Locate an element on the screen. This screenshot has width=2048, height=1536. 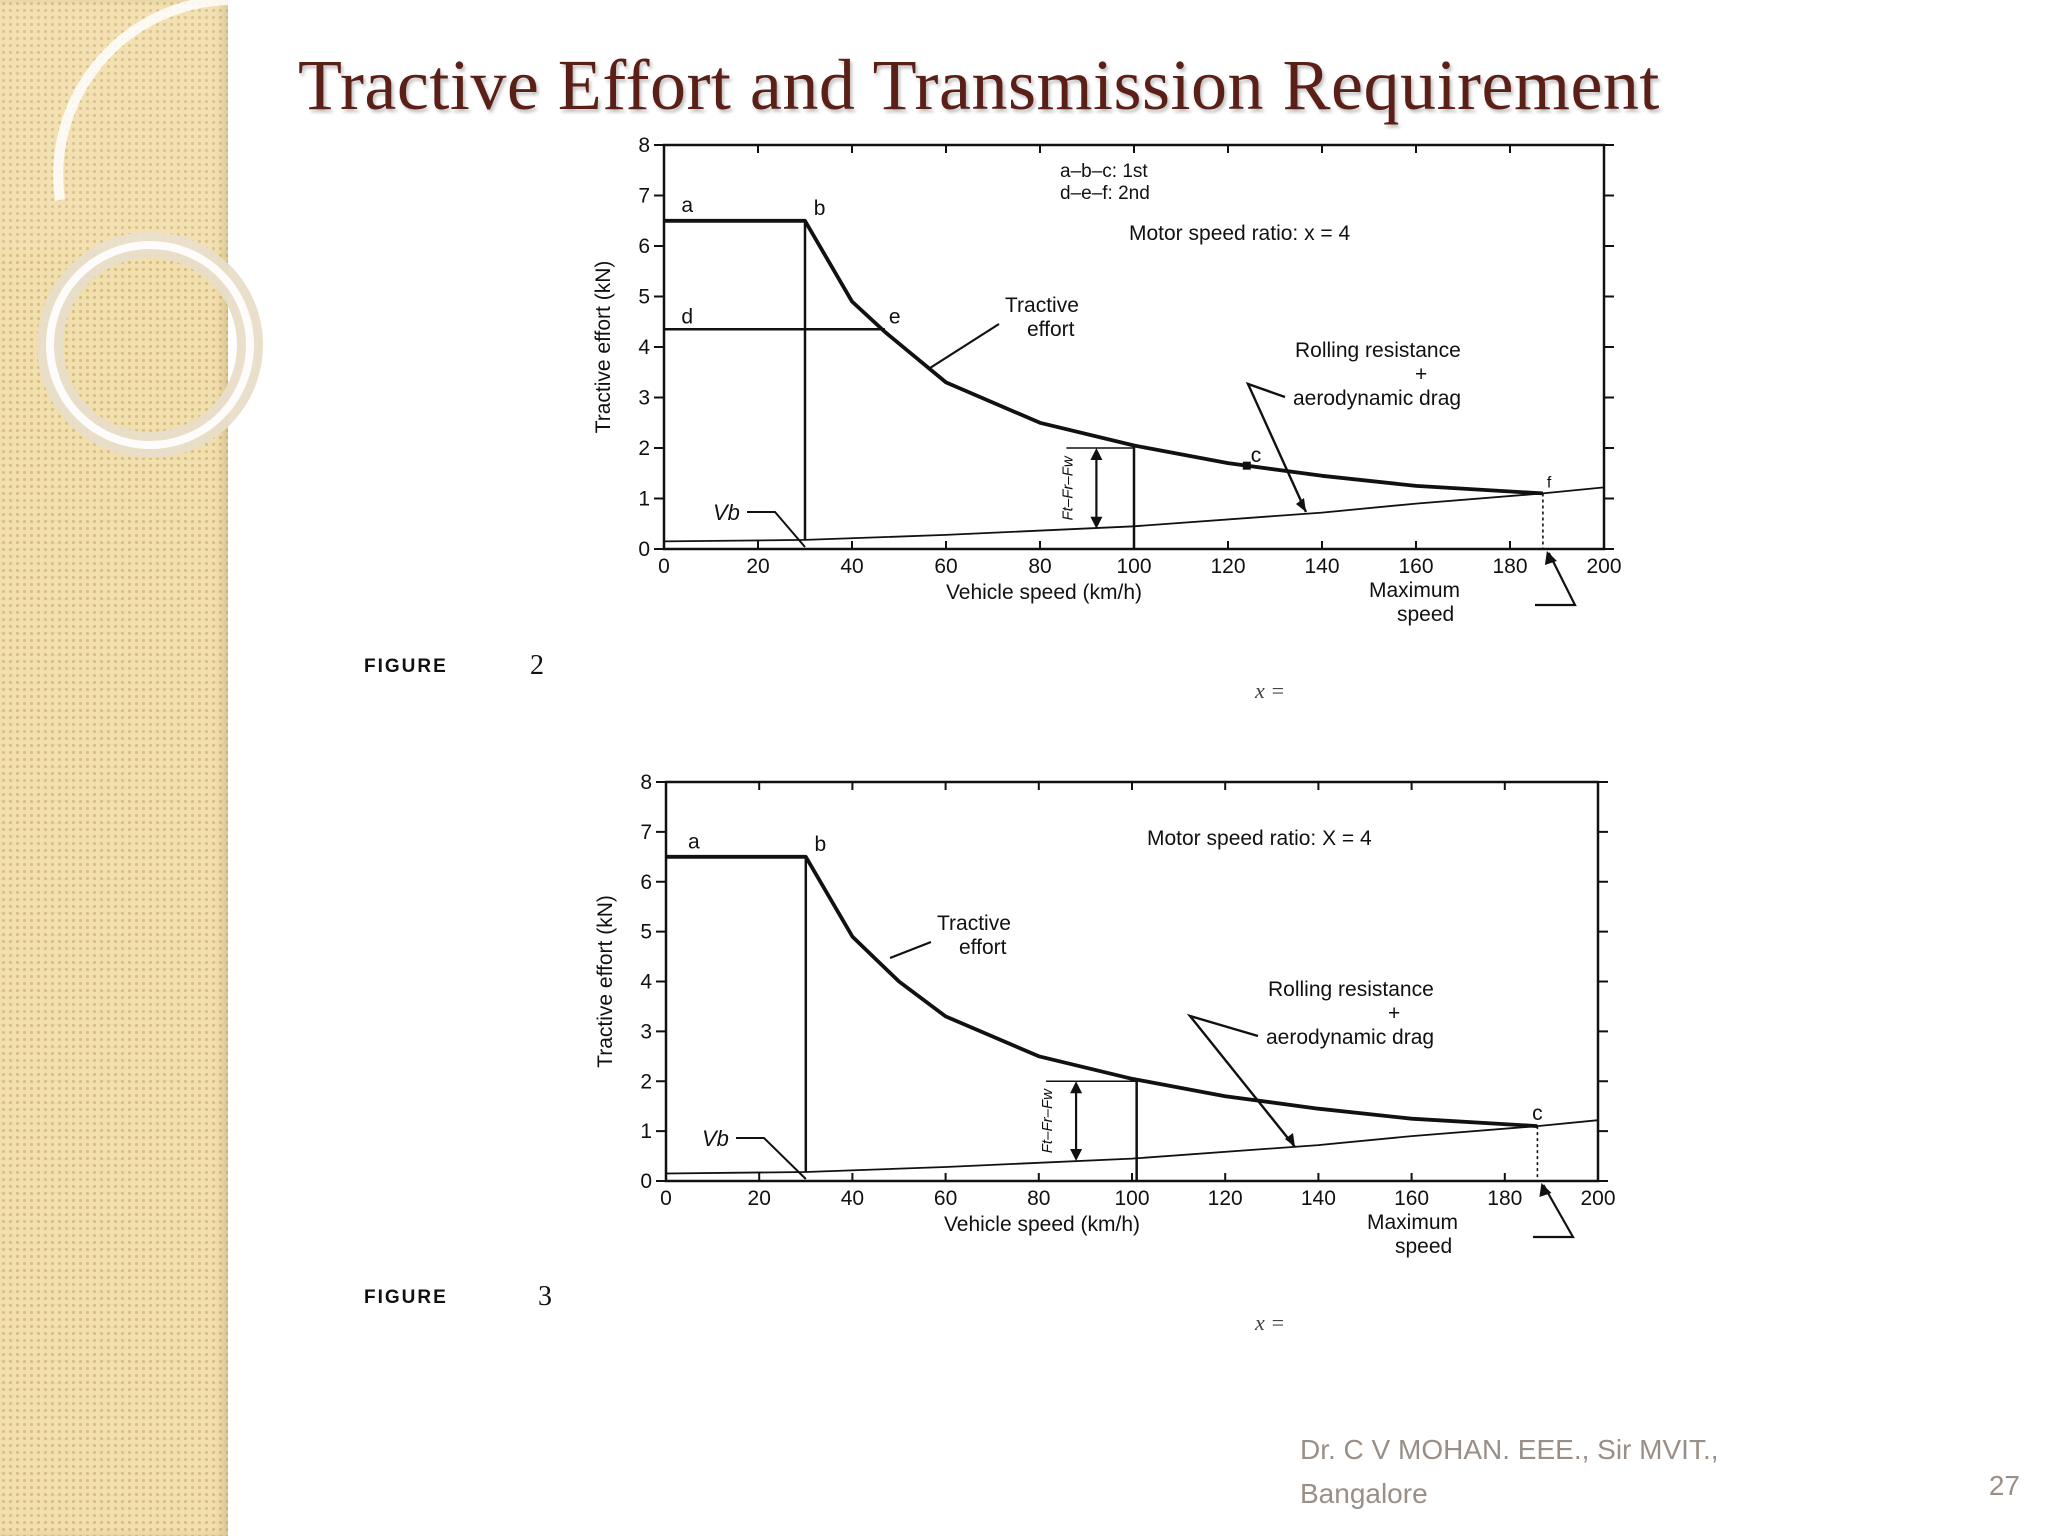
figure-3-label: FIGURE is located at coordinates (406, 1297).